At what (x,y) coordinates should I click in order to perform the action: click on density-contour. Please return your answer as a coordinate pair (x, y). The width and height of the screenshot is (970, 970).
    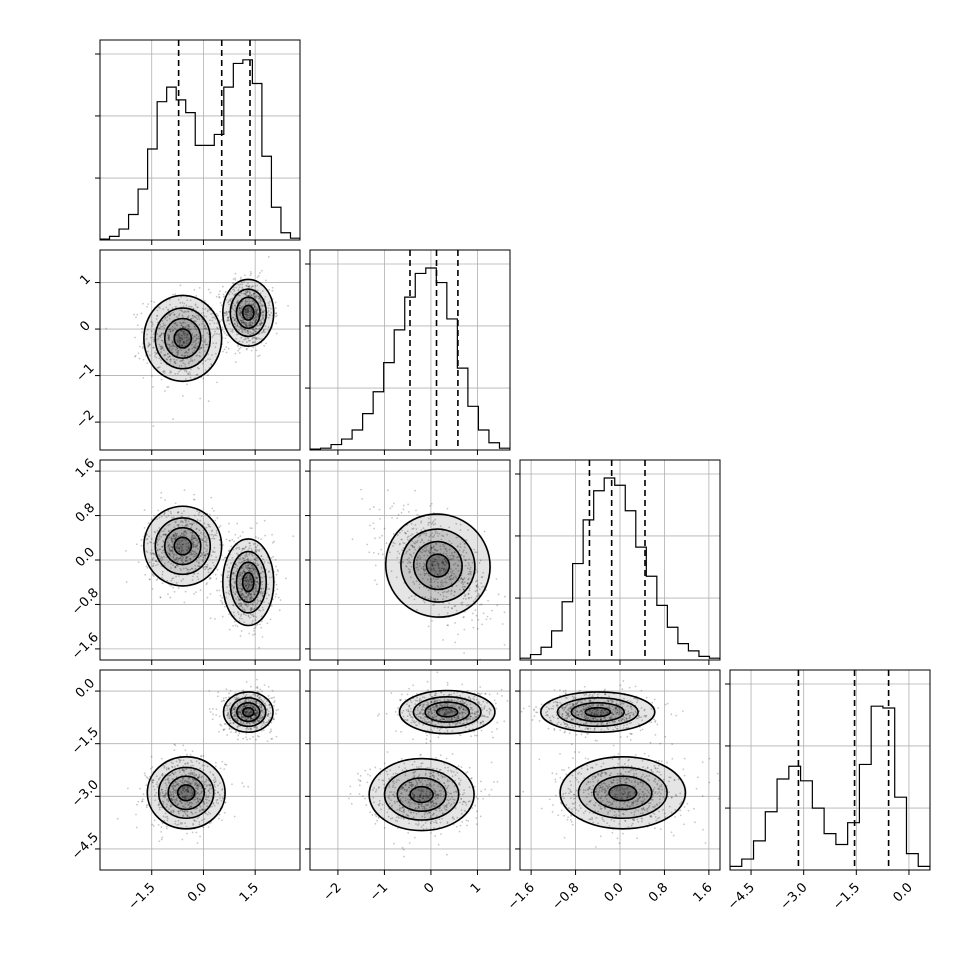
    Looking at the image, I should click on (183, 338).